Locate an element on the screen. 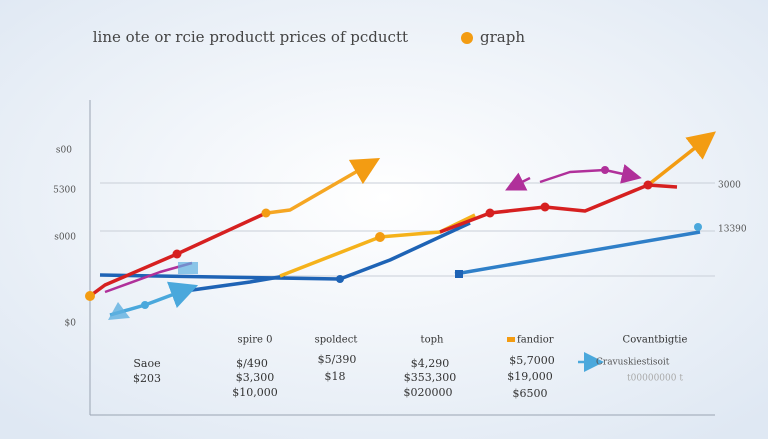 The image size is (768, 439). y-label: 5300 is located at coordinates (64, 191).